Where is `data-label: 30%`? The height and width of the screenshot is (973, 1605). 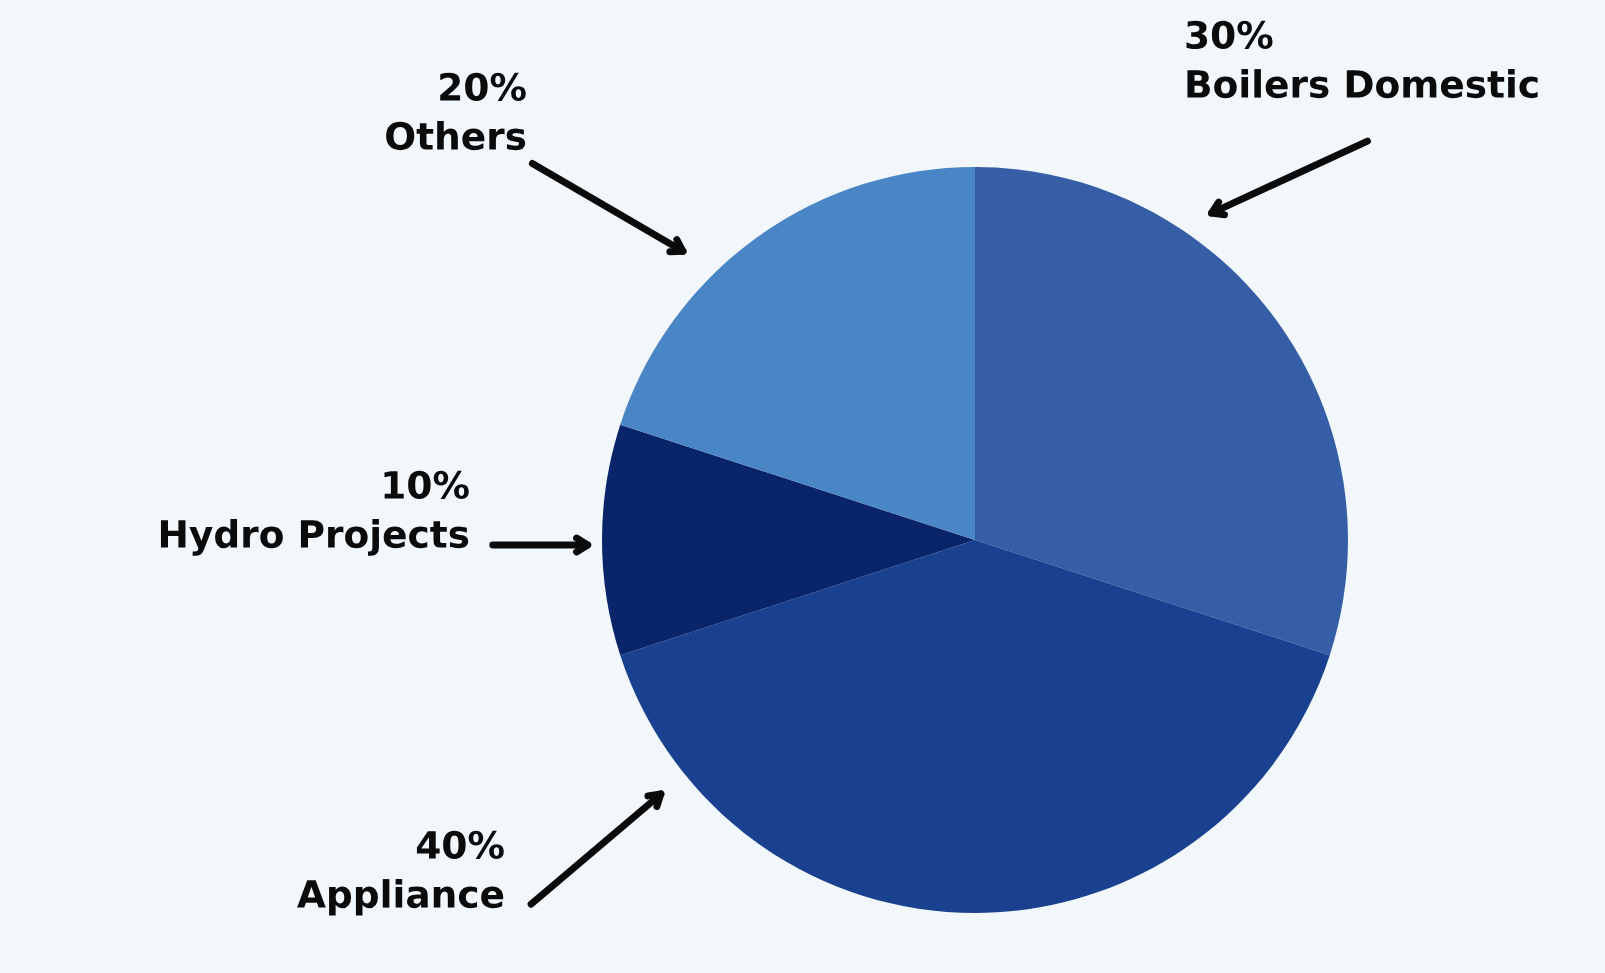
data-label: 30% is located at coordinates (1229, 35).